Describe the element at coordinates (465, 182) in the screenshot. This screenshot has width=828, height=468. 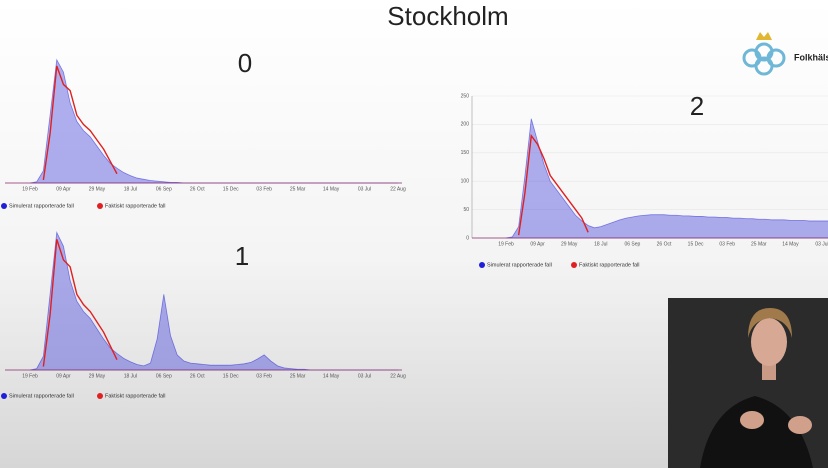
I see `y-tick-label: 100` at that location.